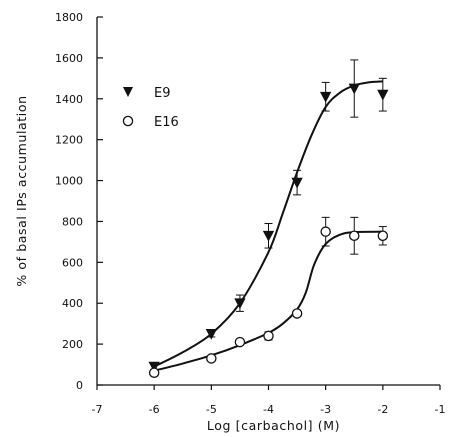 The height and width of the screenshot is (437, 450). I want to click on y-tick-label: 1000, so click(69, 181).